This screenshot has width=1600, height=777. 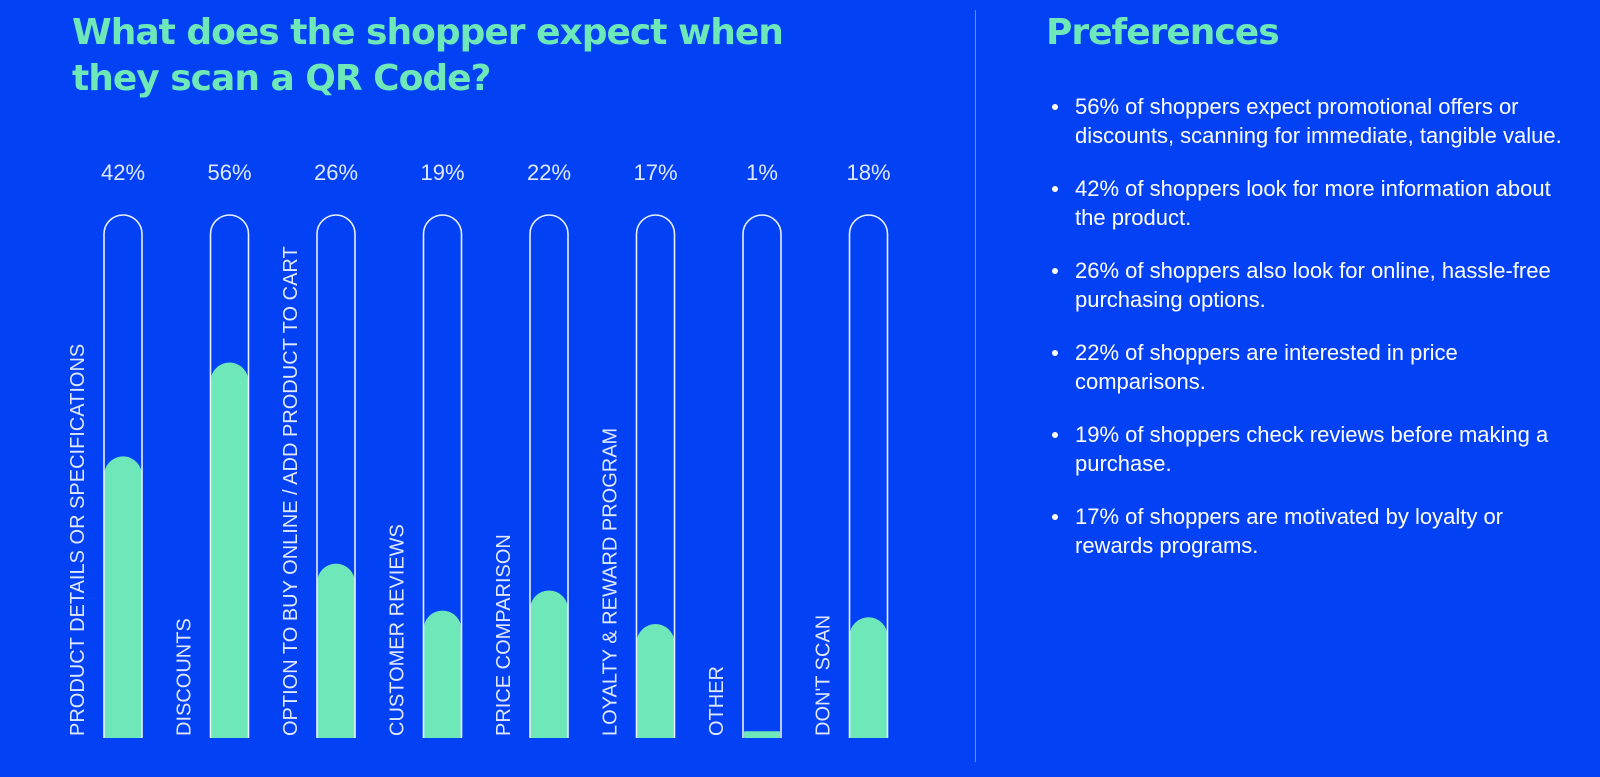 What do you see at coordinates (123, 172) in the screenshot?
I see `value-label: 42%` at bounding box center [123, 172].